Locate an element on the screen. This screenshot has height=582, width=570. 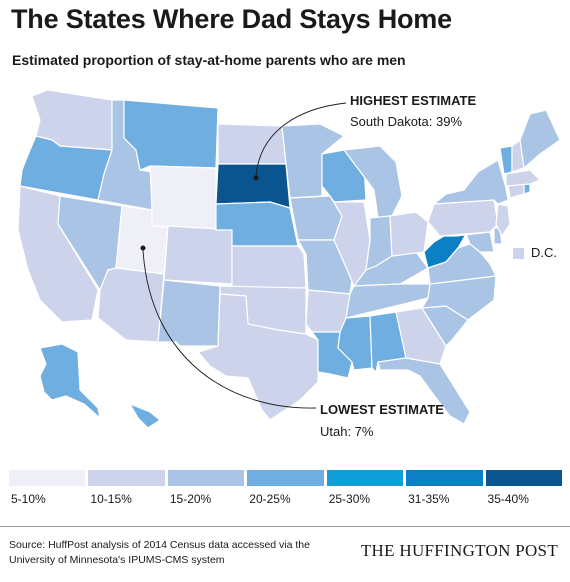
state-KS is located at coordinates (269, 267).